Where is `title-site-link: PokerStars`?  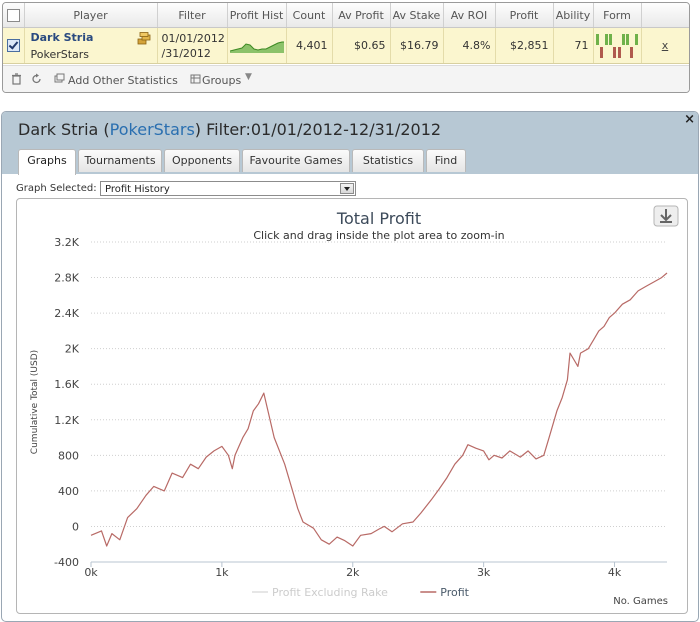 title-site-link: PokerStars is located at coordinates (152, 129).